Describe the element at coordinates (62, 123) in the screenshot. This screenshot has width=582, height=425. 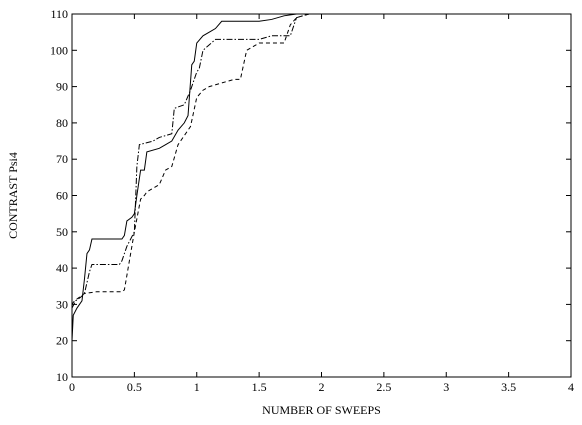
I see `y-tick-label: 80` at that location.